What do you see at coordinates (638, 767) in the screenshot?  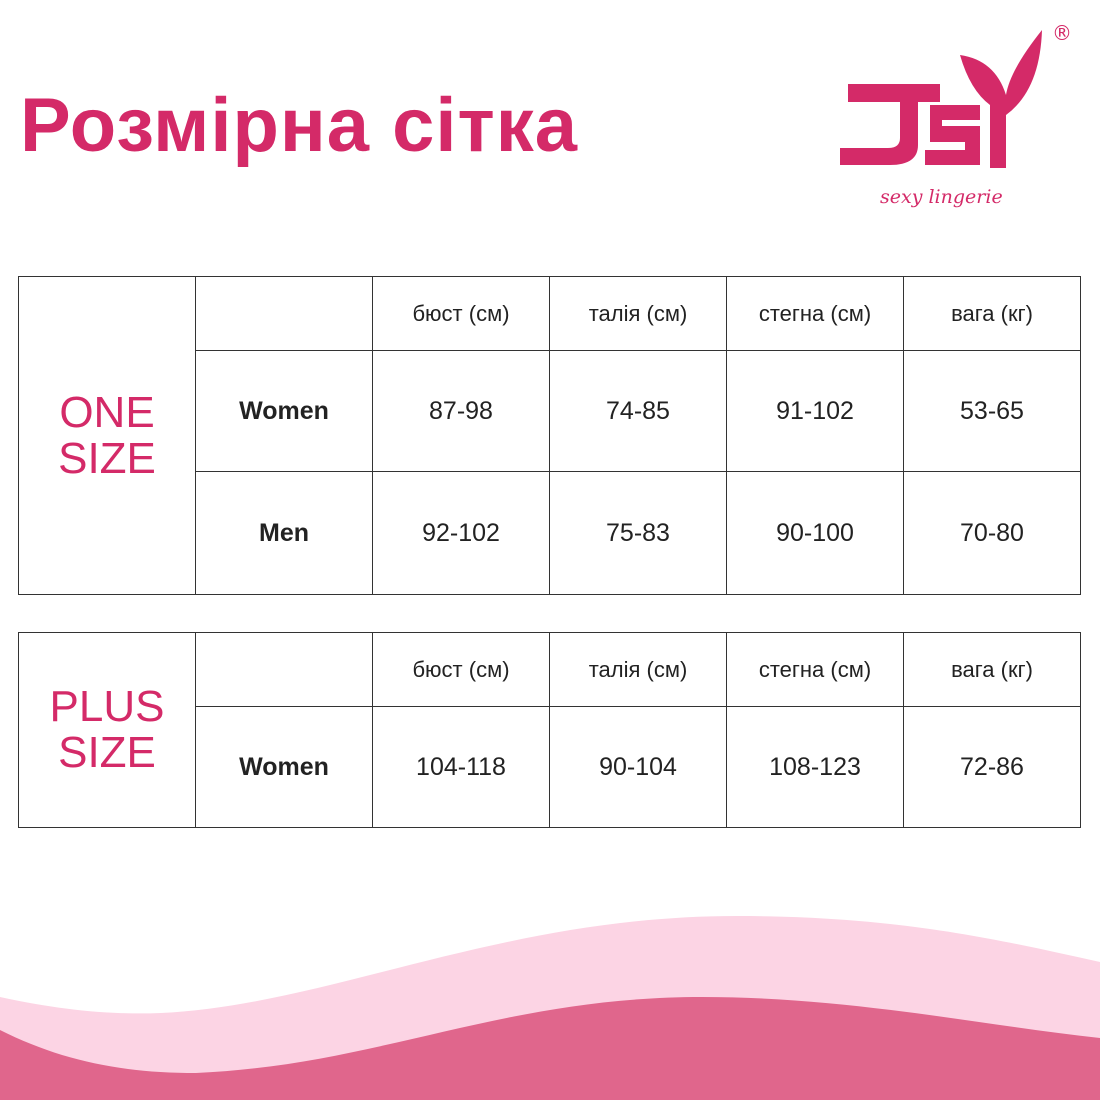 I see `cell: 90-104` at bounding box center [638, 767].